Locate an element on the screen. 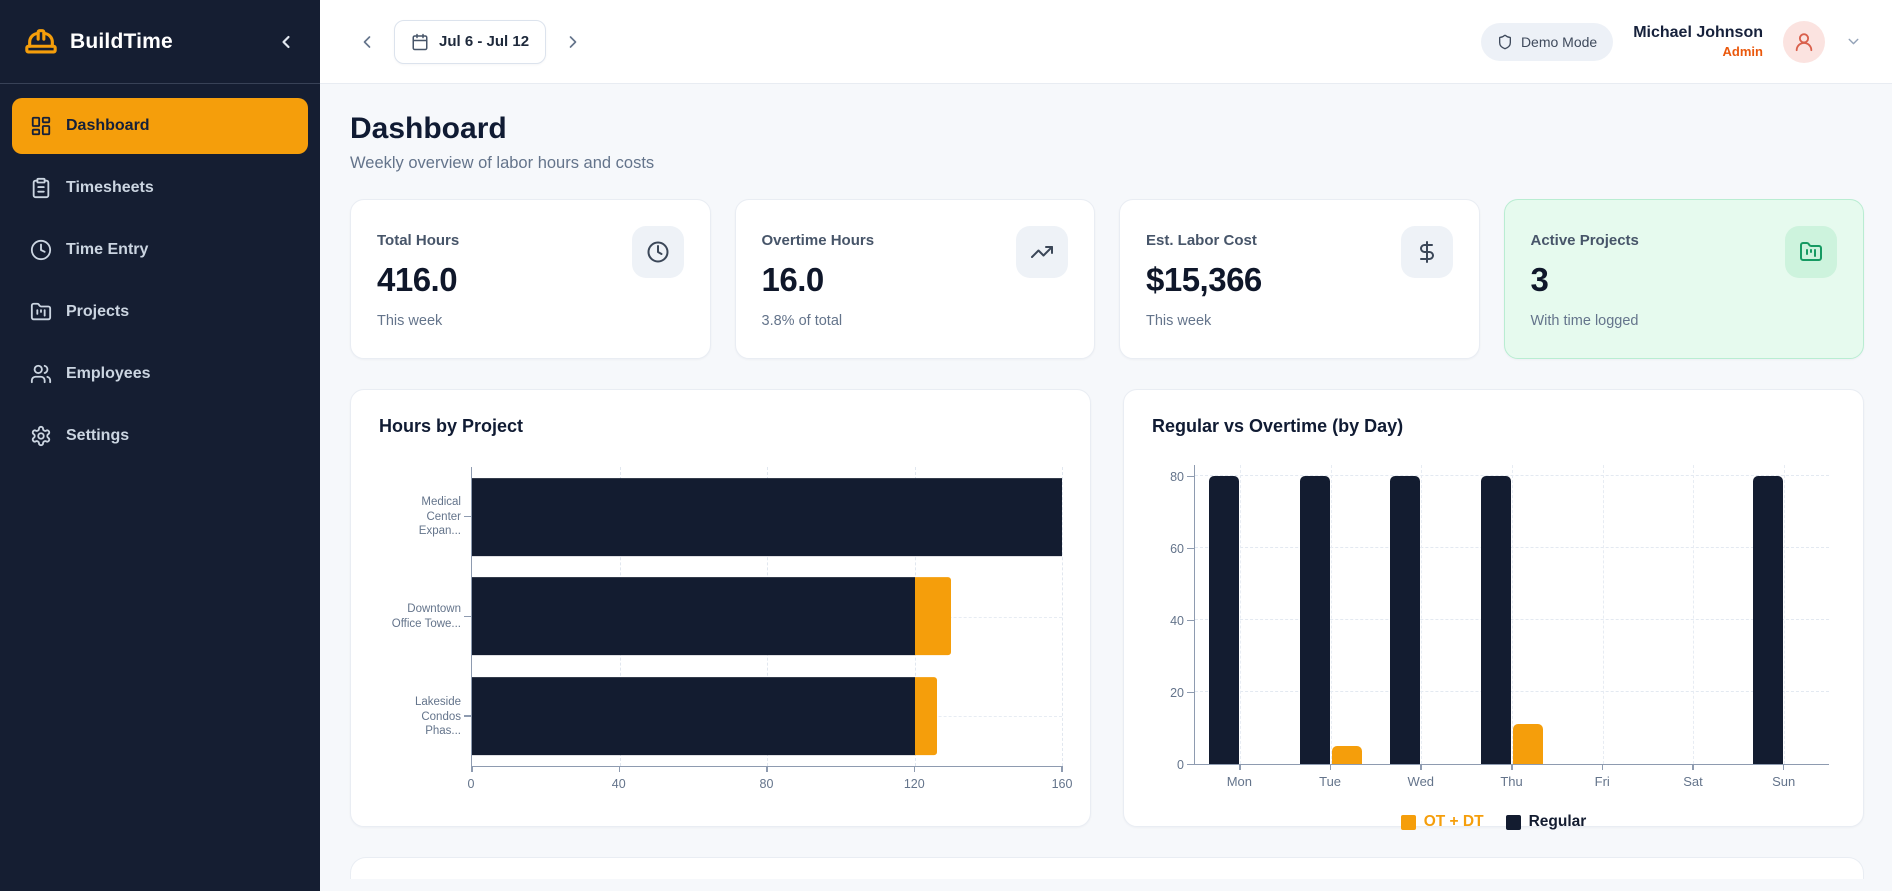 The image size is (1892, 891). stat-value: 16.0 is located at coordinates (793, 279).